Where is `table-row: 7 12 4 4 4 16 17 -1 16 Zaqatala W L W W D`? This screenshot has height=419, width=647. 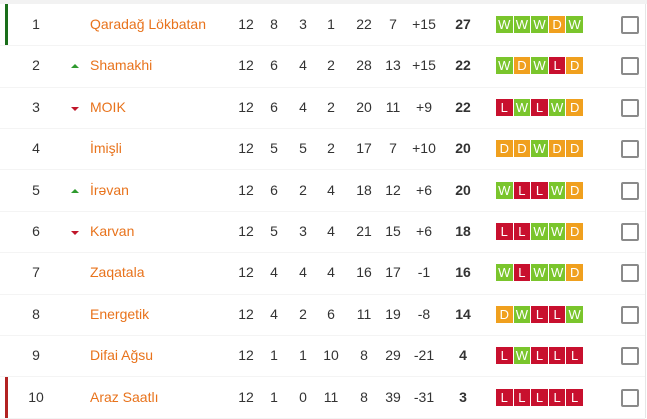
table-row: 7 12 4 4 4 16 17 -1 16 Zaqatala W L W W D is located at coordinates (322, 273).